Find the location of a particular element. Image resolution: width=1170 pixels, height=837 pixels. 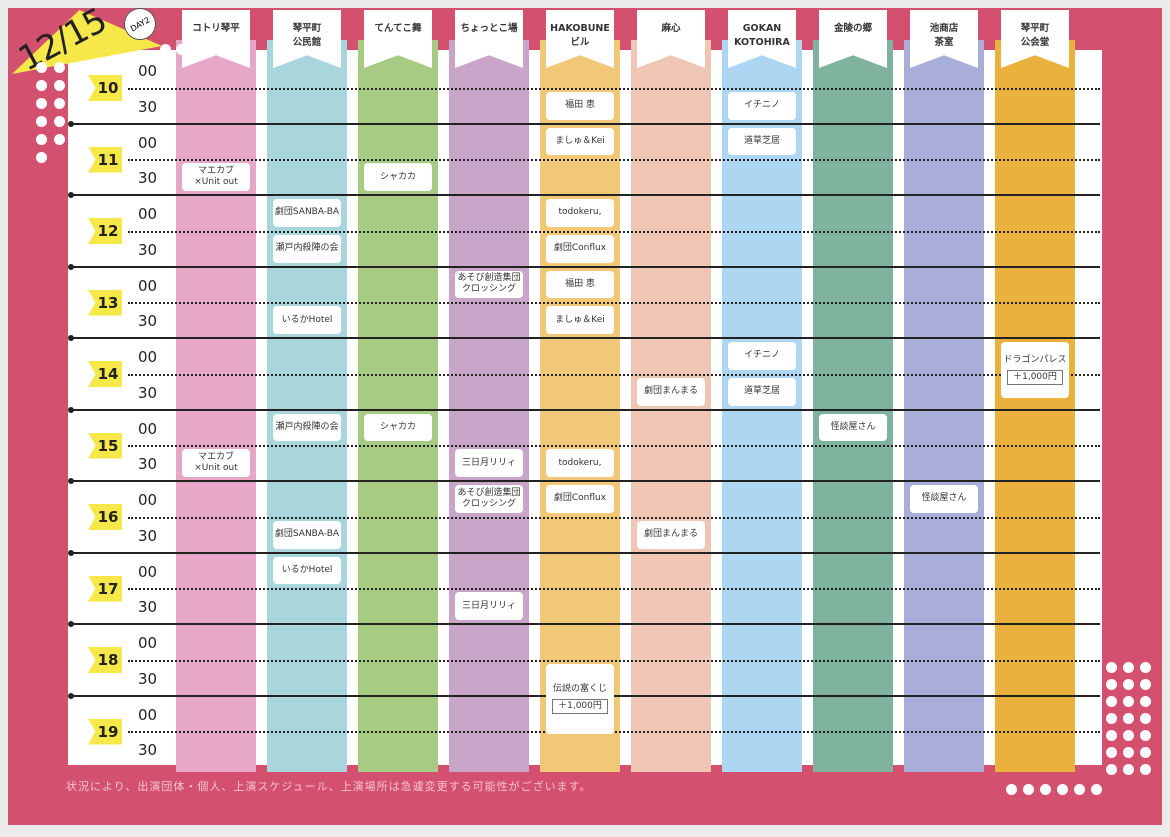

event-title: 劇団SANBA-BA is located at coordinates (307, 534).